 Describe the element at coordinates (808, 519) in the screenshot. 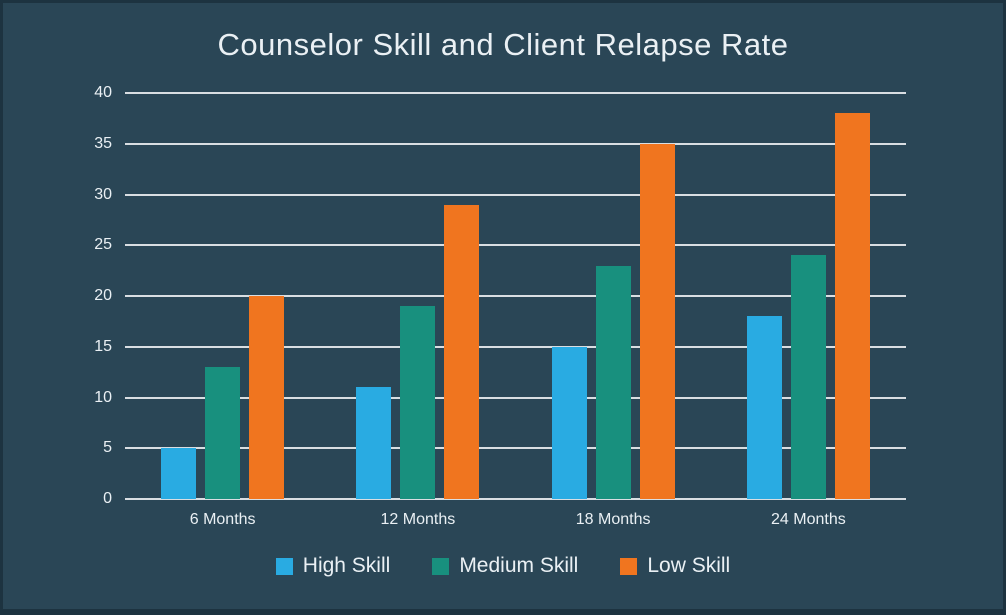

I see `x-axis-category-label: 24 Months` at that location.